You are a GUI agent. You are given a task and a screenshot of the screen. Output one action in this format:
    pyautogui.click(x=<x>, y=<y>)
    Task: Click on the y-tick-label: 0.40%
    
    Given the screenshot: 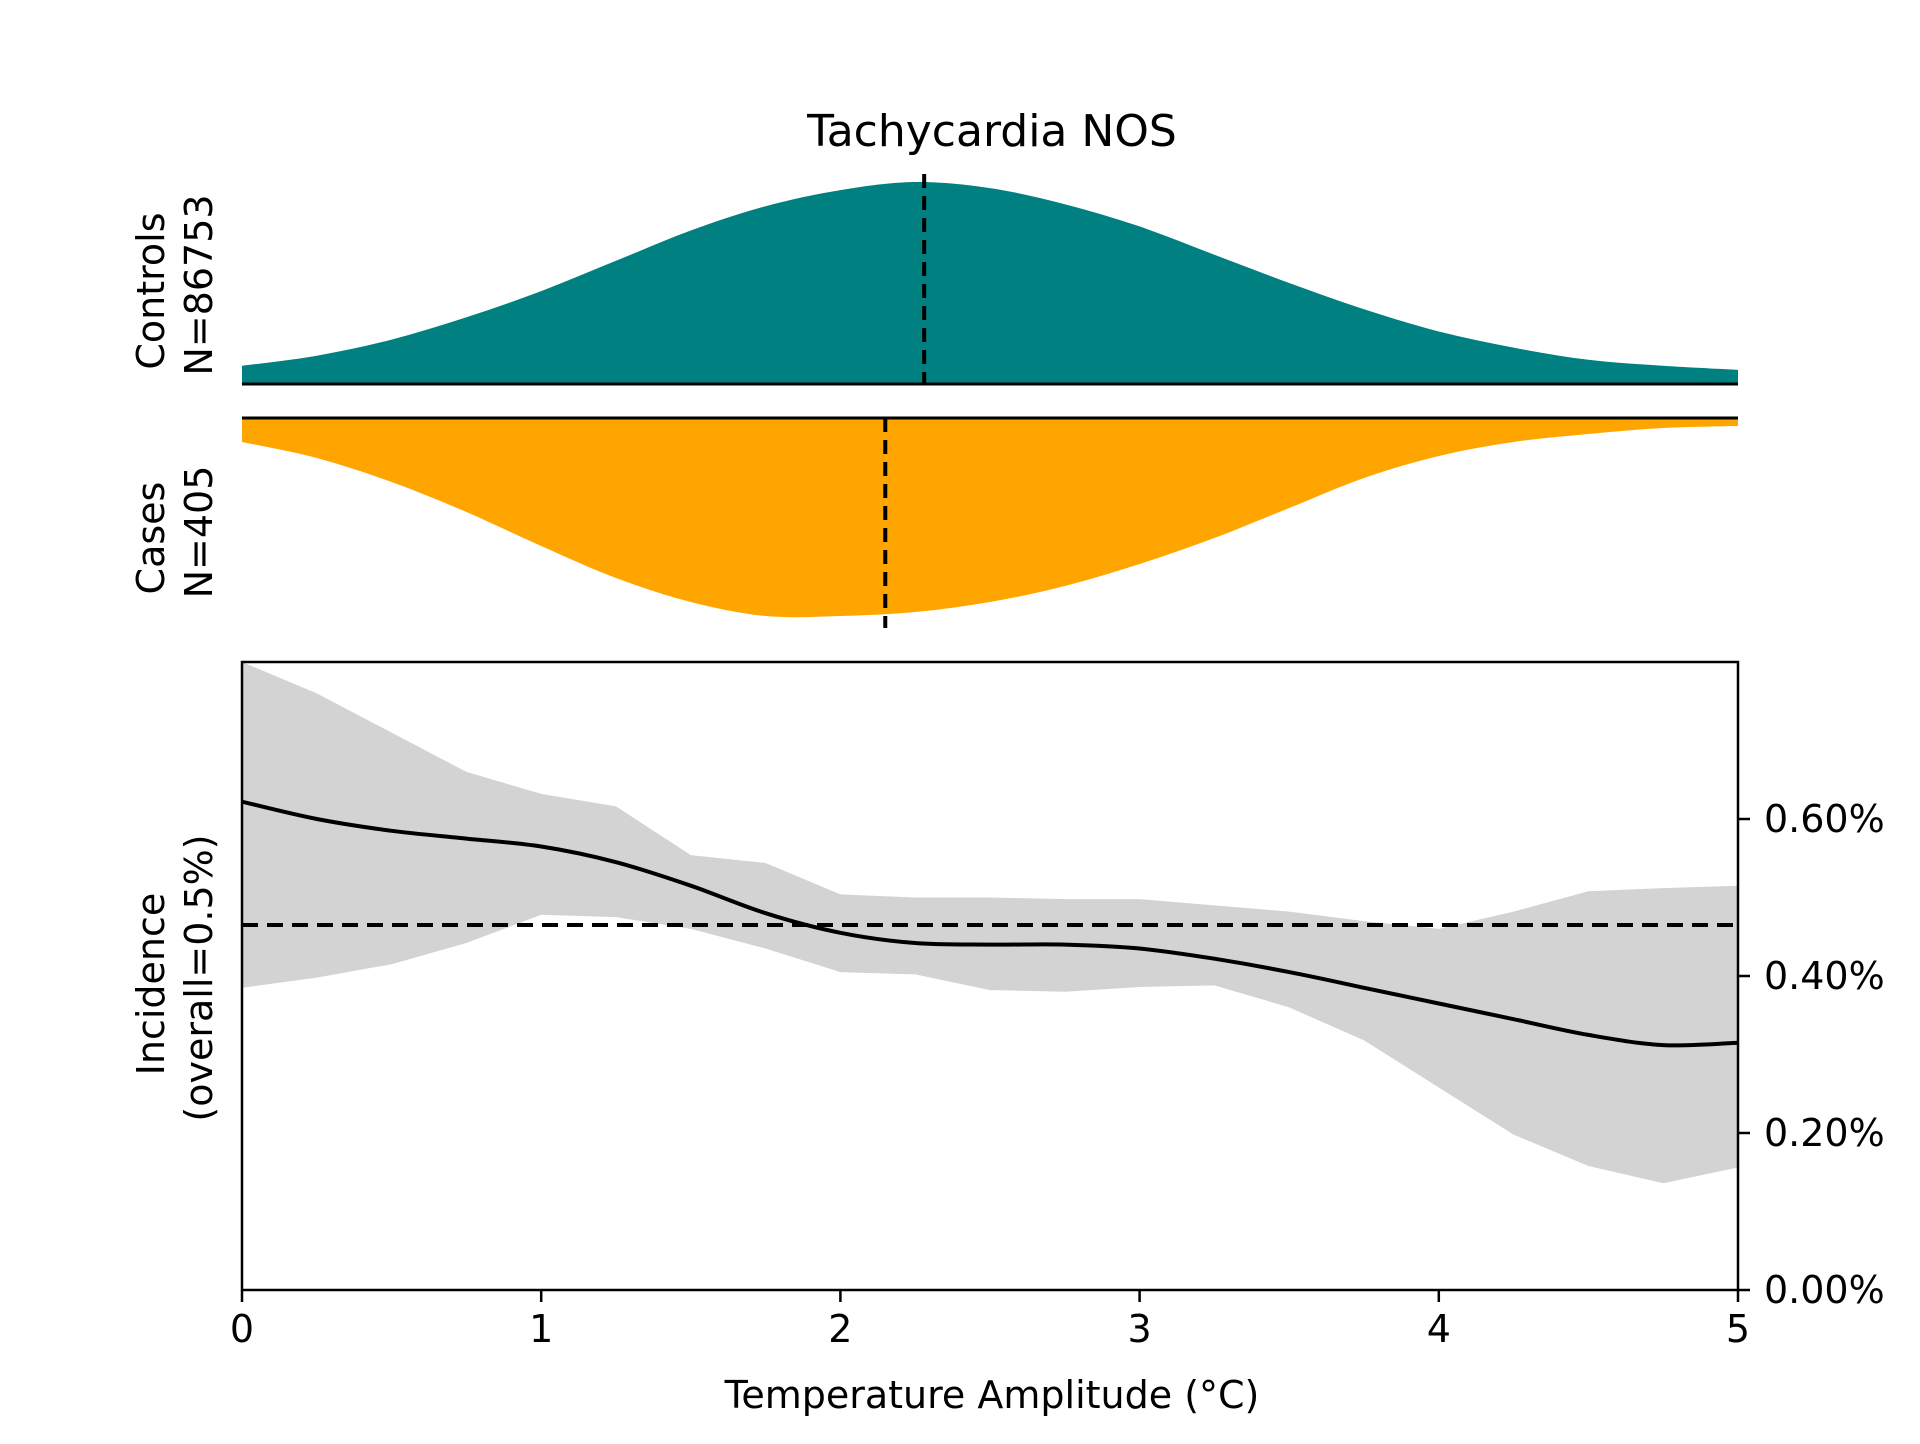 What is the action you would take?
    pyautogui.click(x=1824, y=976)
    